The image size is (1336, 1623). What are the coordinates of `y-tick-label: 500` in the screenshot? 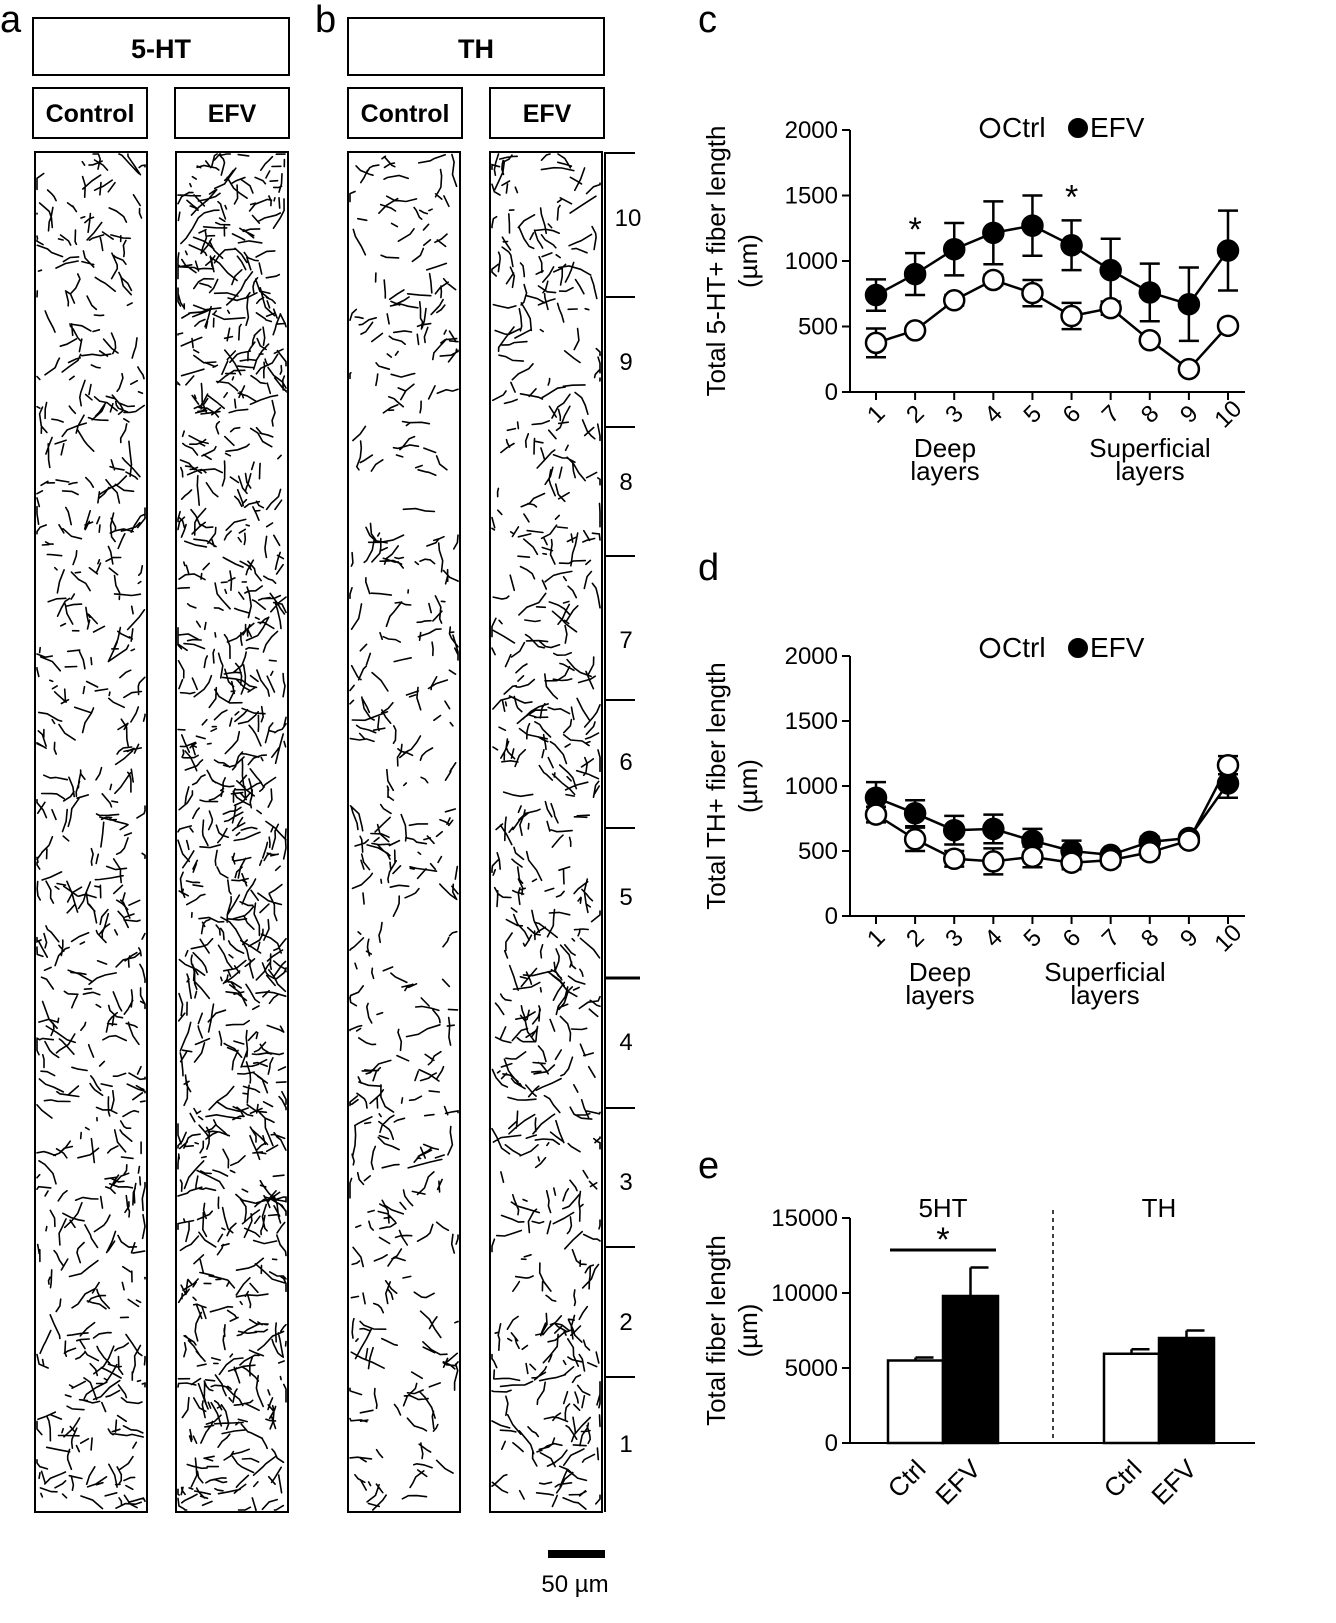 It's located at (818, 327).